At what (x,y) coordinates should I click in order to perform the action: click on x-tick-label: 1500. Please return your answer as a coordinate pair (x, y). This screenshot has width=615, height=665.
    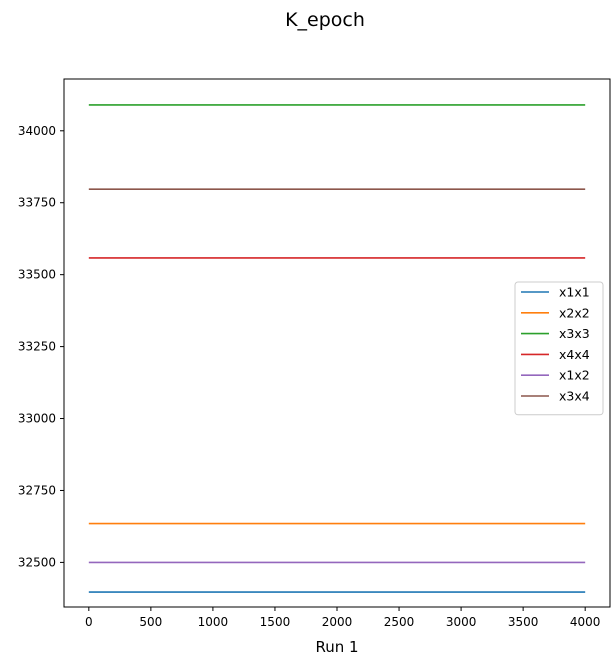
    Looking at the image, I should click on (275, 622).